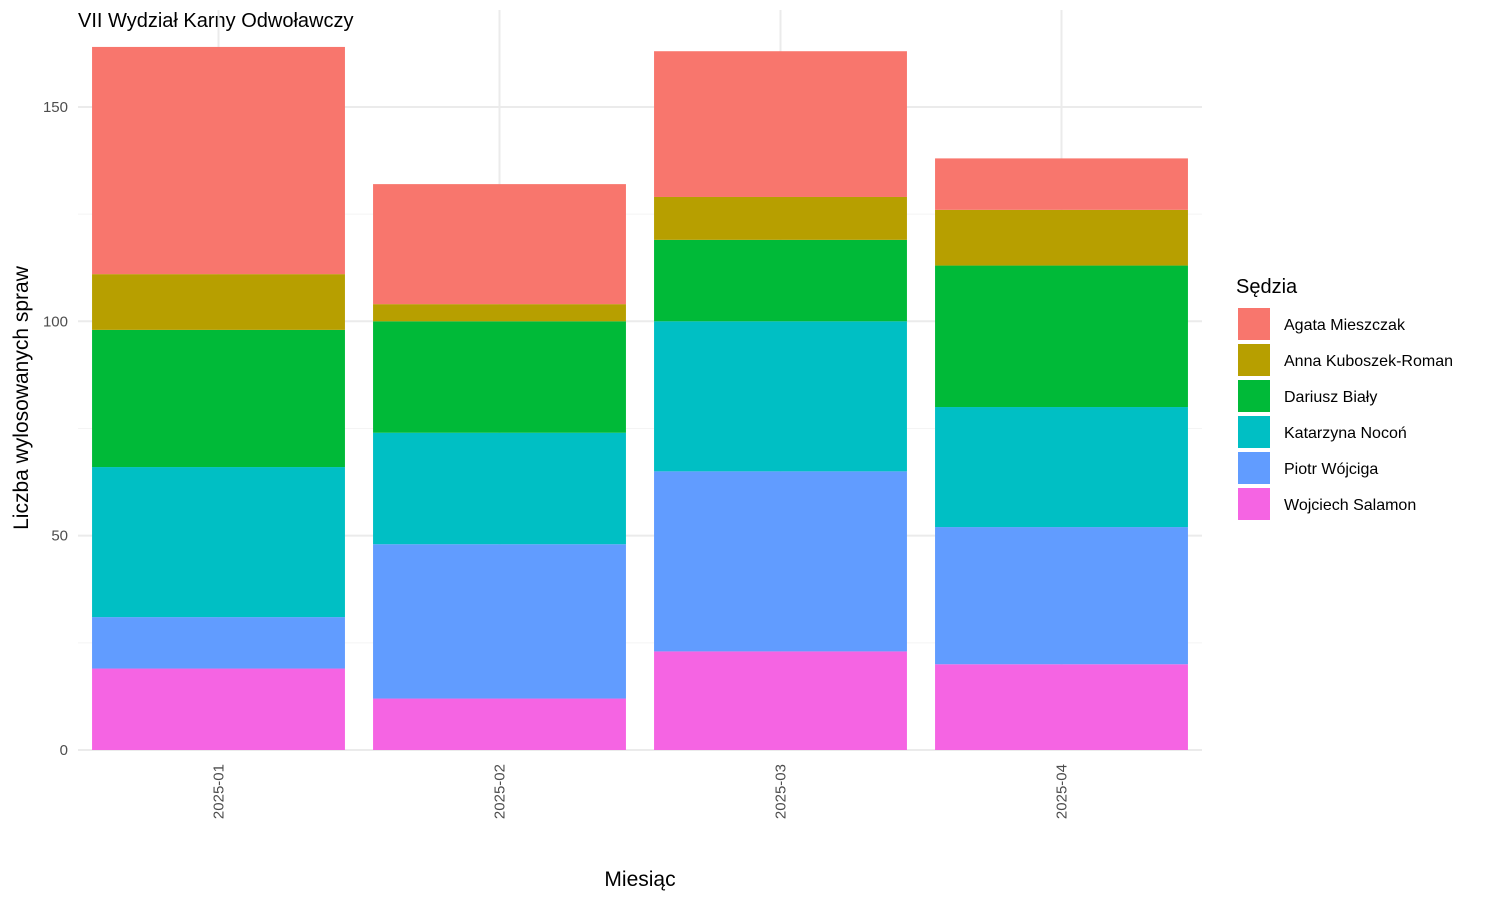 The height and width of the screenshot is (900, 1500). Describe the element at coordinates (1350, 505) in the screenshot. I see `legend-label: Wojciech Salamon` at that location.